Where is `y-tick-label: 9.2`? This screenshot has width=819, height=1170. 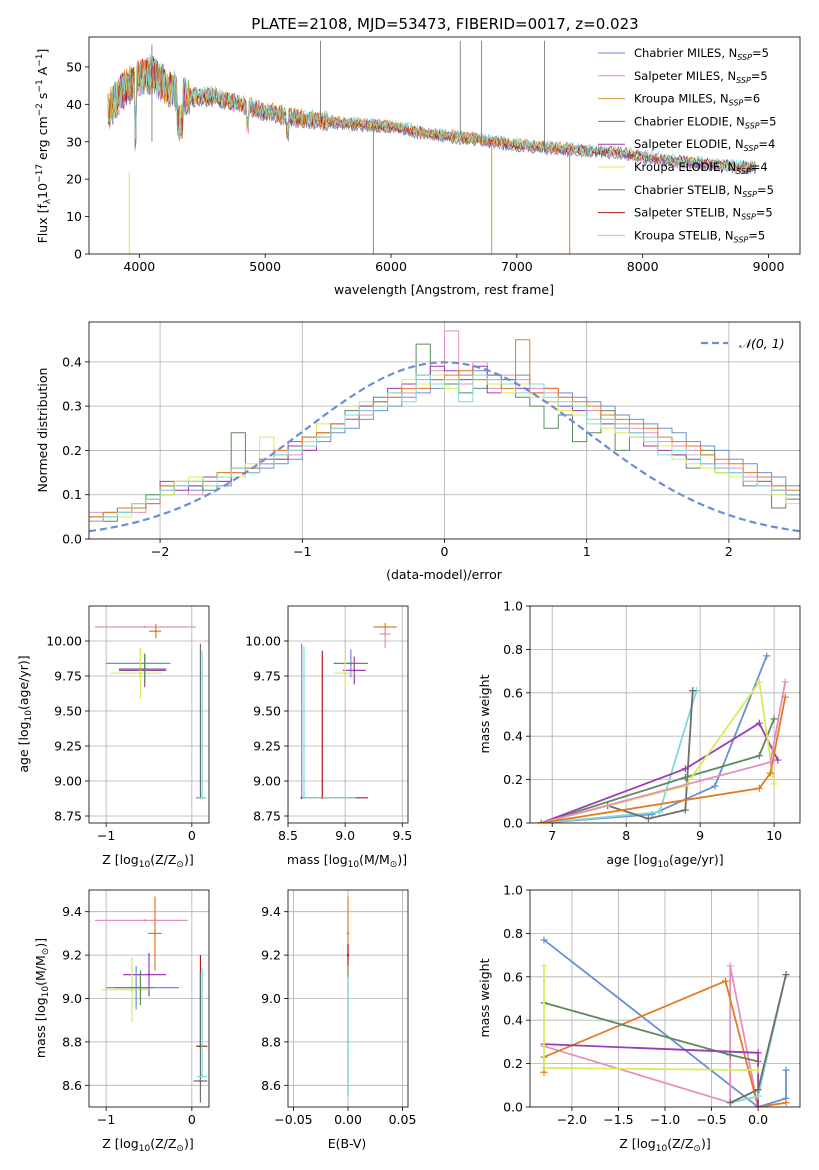
y-tick-label: 9.2 is located at coordinates (72, 955).